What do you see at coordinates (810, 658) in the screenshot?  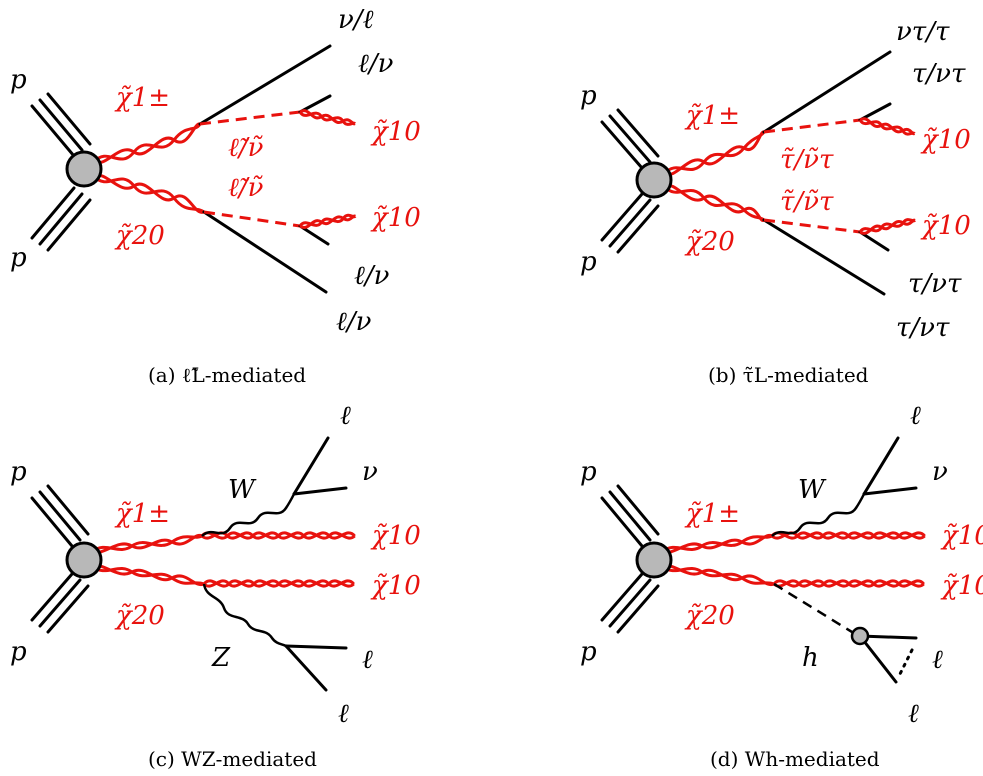 I see `label-higgs: h` at bounding box center [810, 658].